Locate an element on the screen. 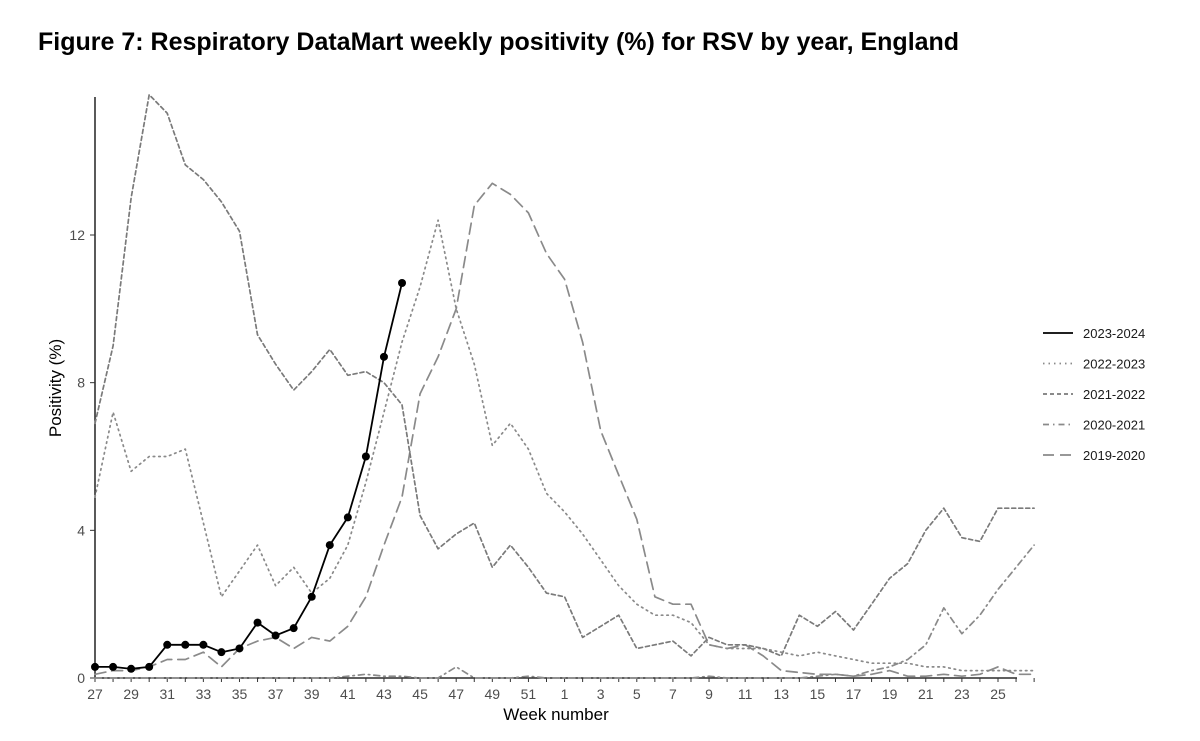 The height and width of the screenshot is (741, 1200). x-tick-label: 39 is located at coordinates (312, 694).